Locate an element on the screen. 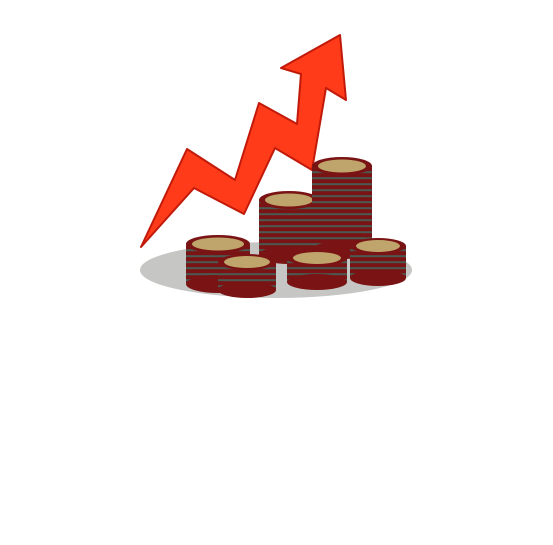  coin-stack-front-left is located at coordinates (247, 276).